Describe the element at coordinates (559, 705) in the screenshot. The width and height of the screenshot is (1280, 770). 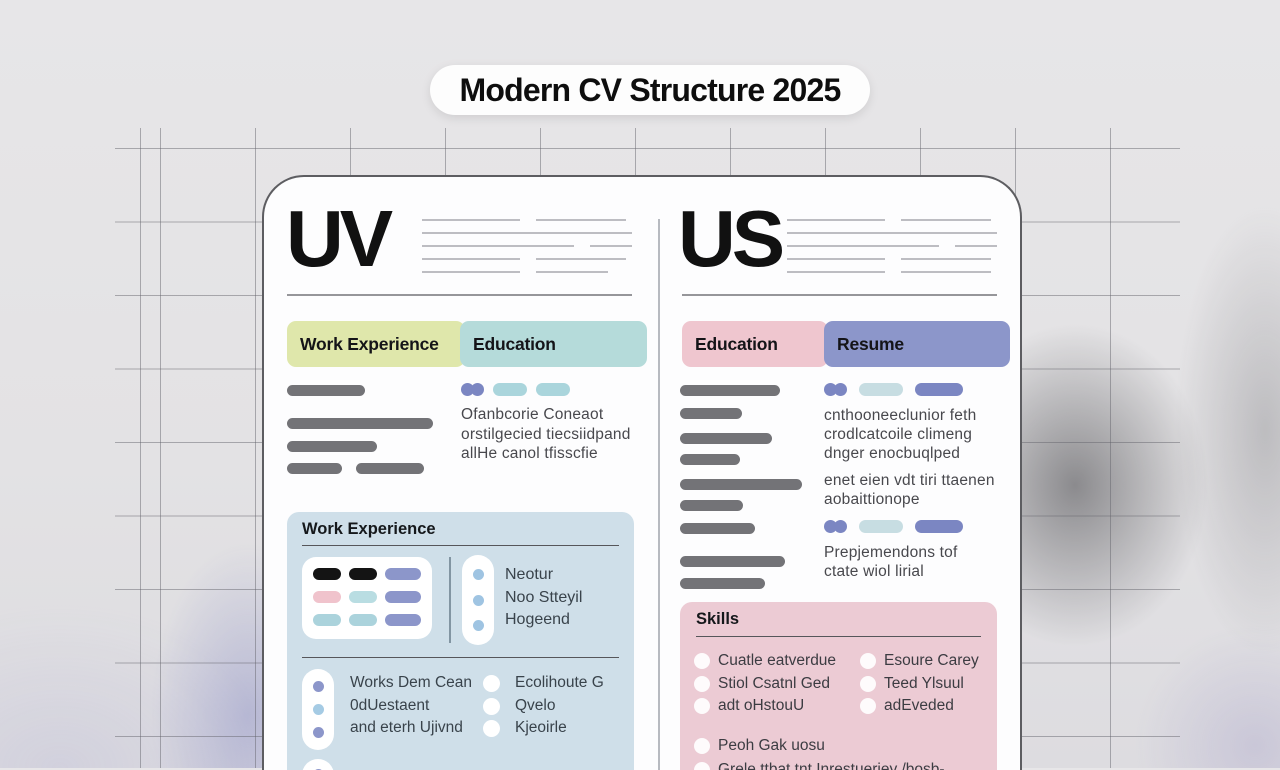
I see `list-column-2: Ecolihoute G Qvelo Kjeoirle` at that location.